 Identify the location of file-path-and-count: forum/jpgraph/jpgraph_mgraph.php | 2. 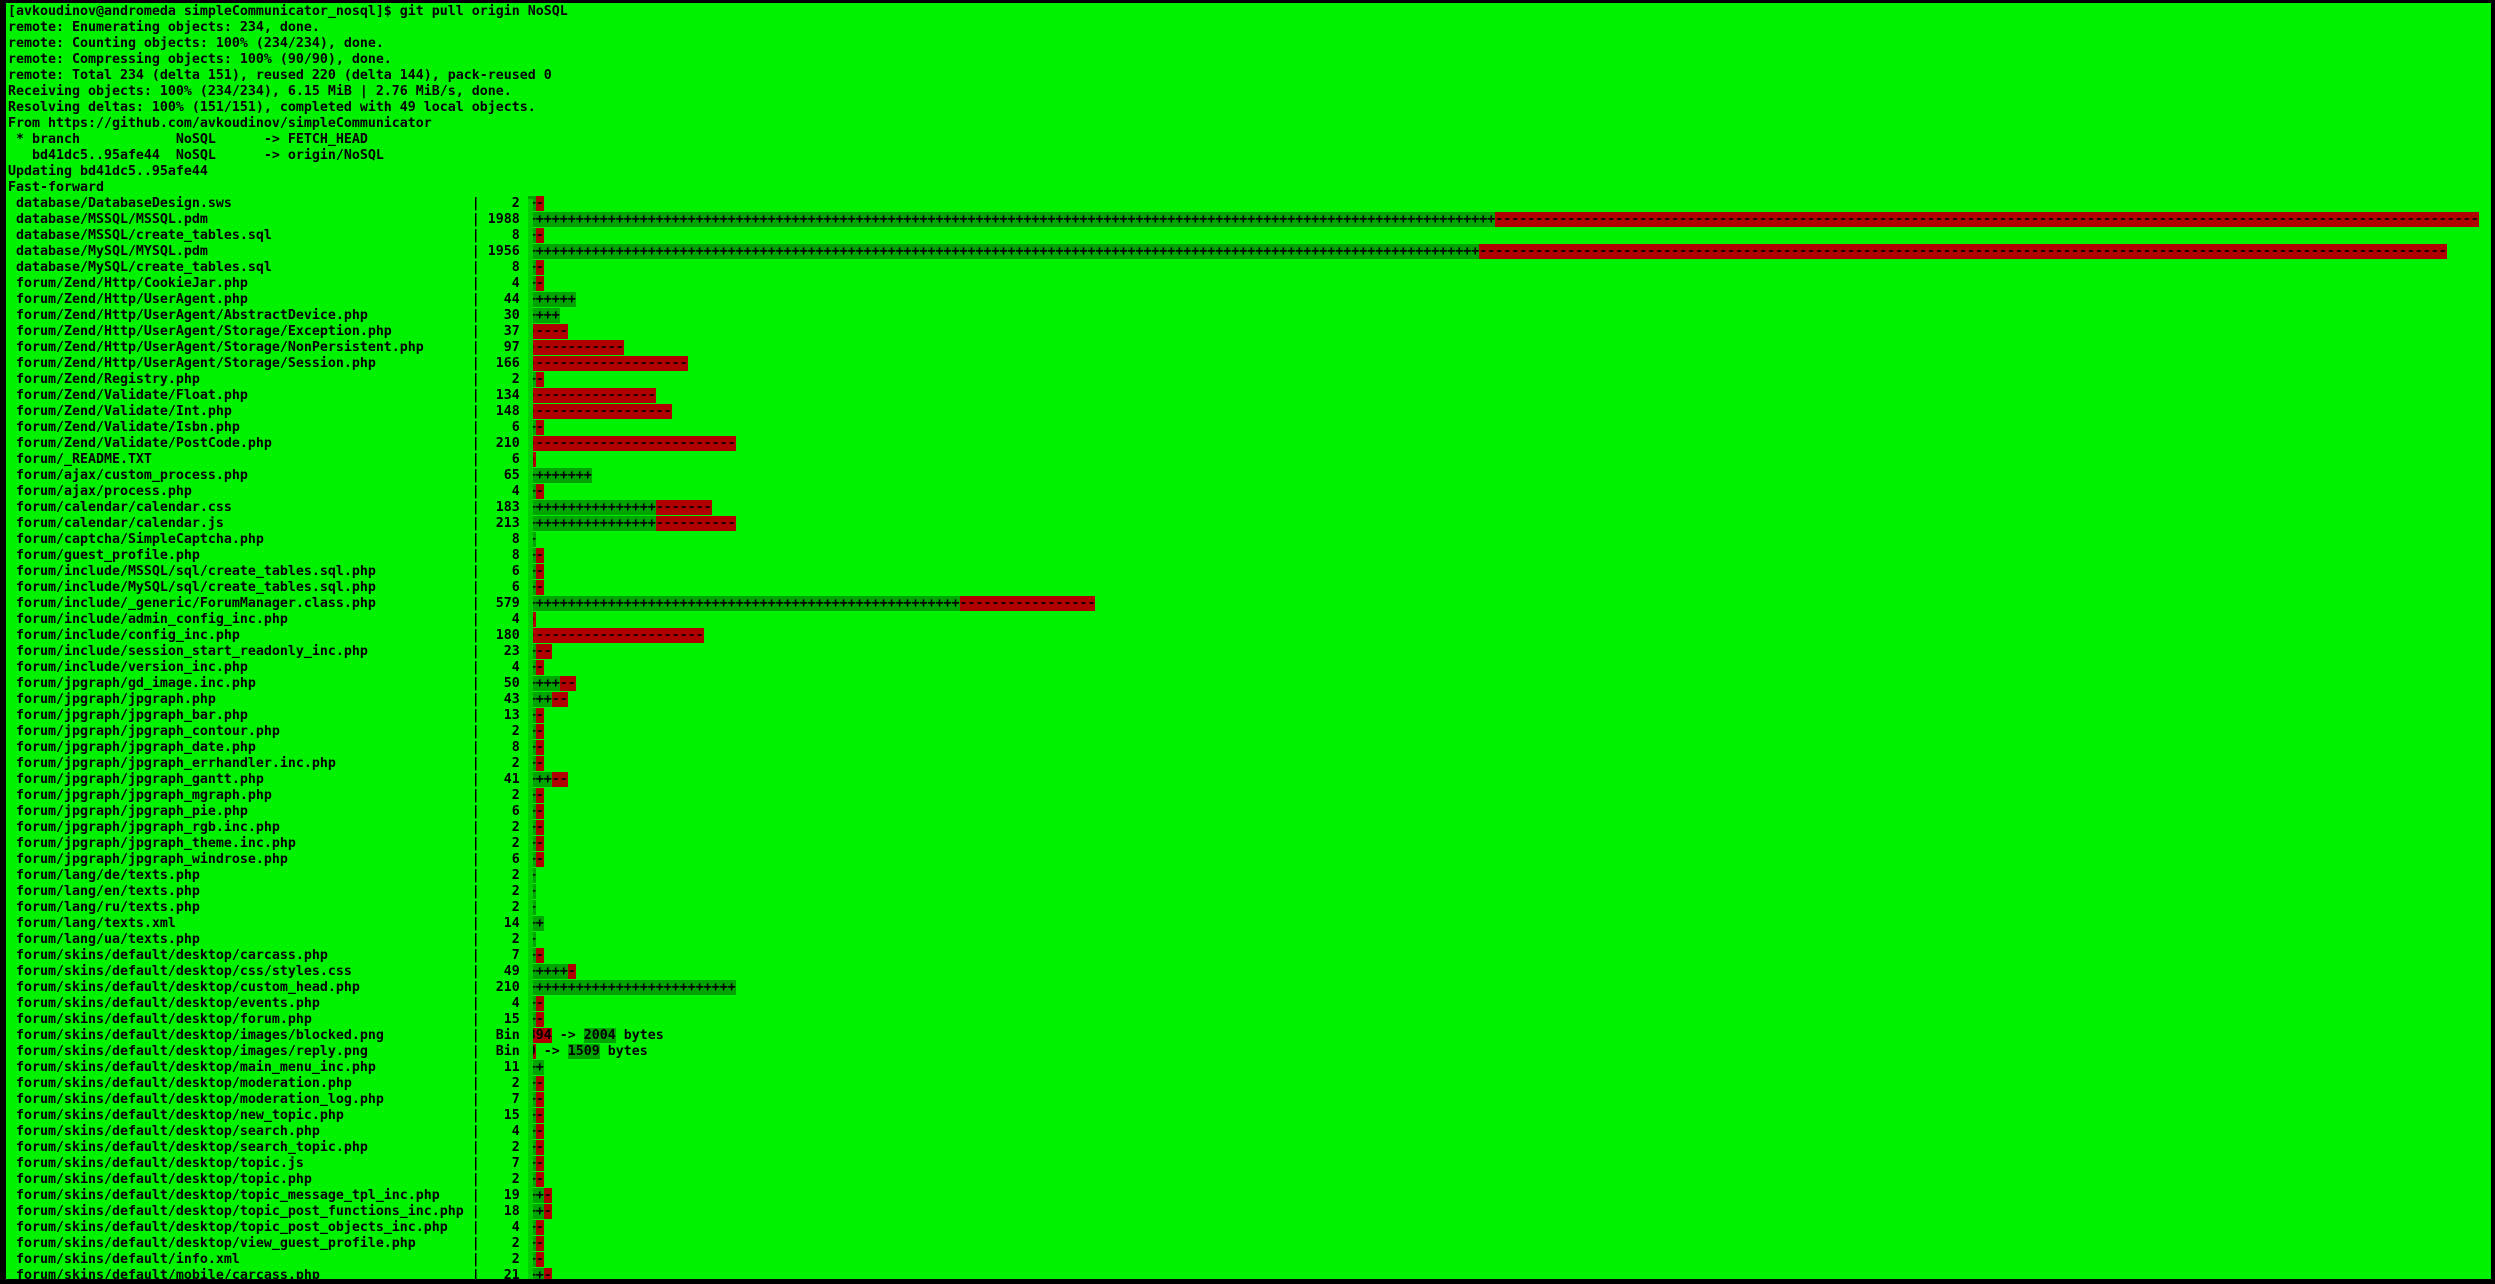
(268, 795).